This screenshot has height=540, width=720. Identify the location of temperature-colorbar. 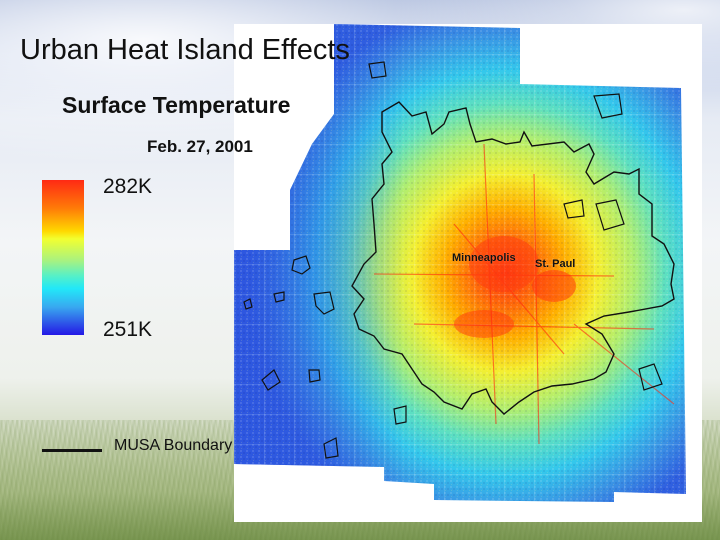
(63, 257).